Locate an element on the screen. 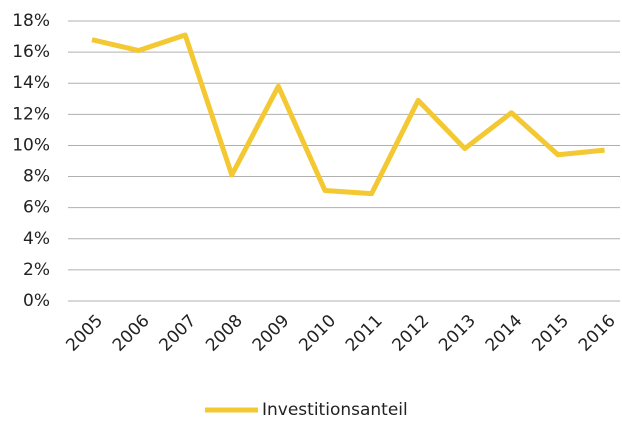 The image size is (622, 425). x-tick-label: 2010 is located at coordinates (317, 333).